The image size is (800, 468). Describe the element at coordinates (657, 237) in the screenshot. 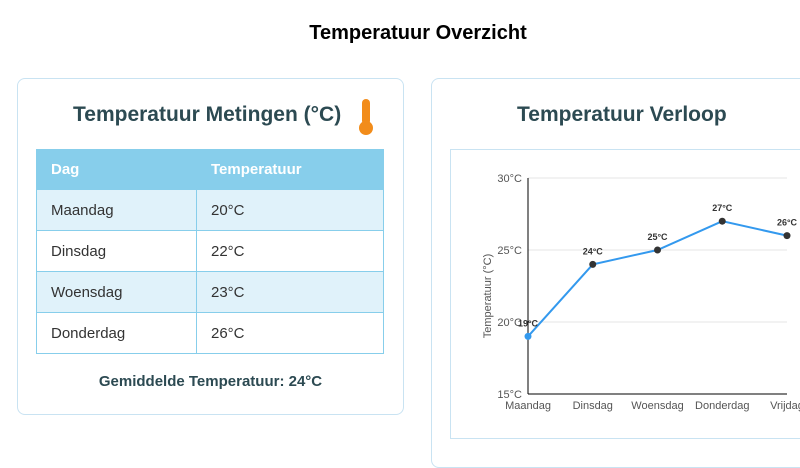

I see `data-label: 25°C` at that location.